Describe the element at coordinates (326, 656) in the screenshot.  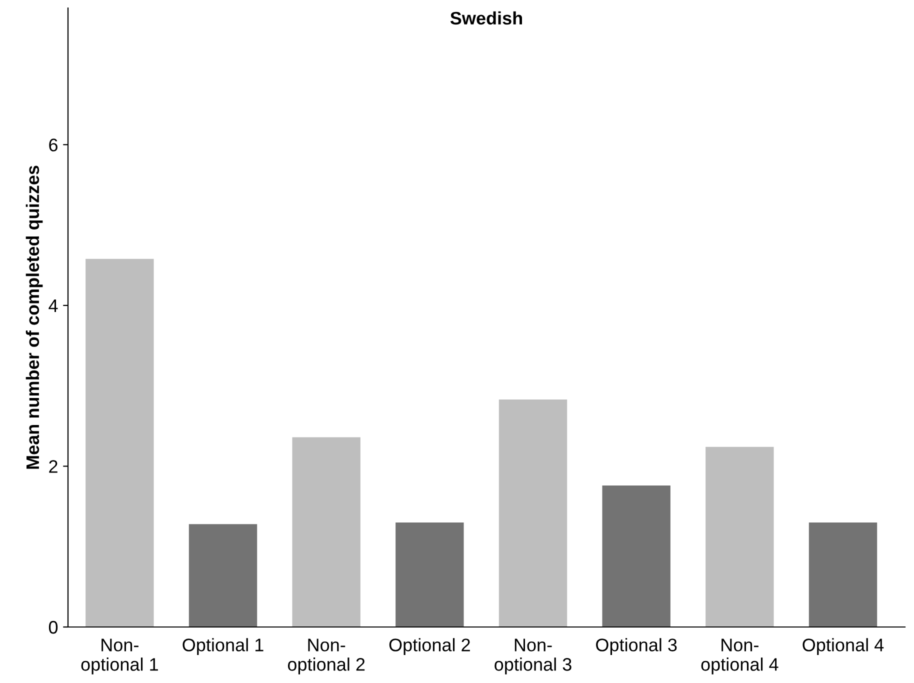
I see `x-tick-label: Non- optional 2` at that location.